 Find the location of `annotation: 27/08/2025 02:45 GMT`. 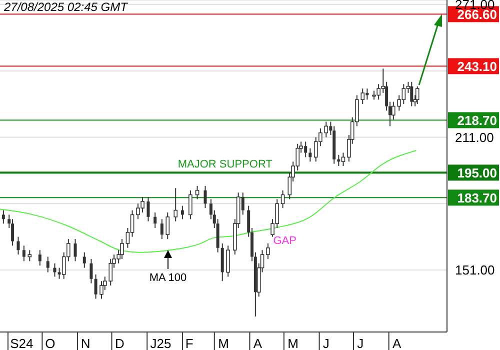

annotation: 27/08/2025 02:45 GMT is located at coordinates (66, 7).